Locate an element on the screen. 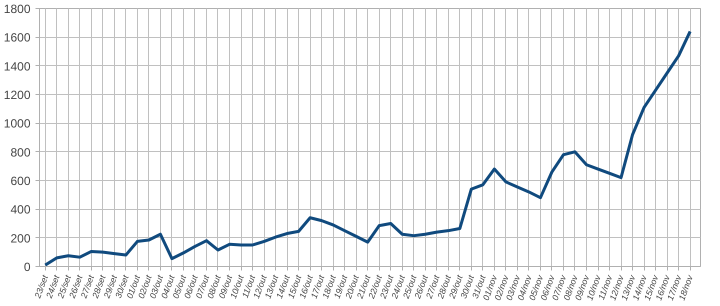  y-tick-label: 400 is located at coordinates (20, 209).